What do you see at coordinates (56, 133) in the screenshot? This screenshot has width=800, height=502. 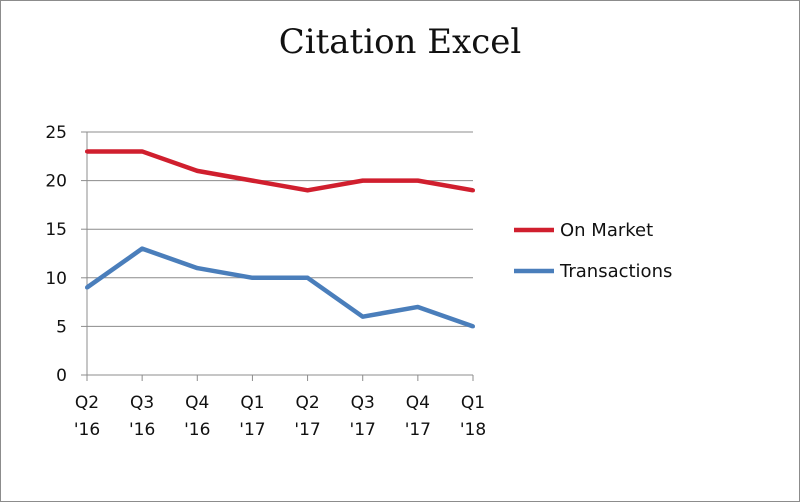 I see `y-tick-label: 25` at bounding box center [56, 133].